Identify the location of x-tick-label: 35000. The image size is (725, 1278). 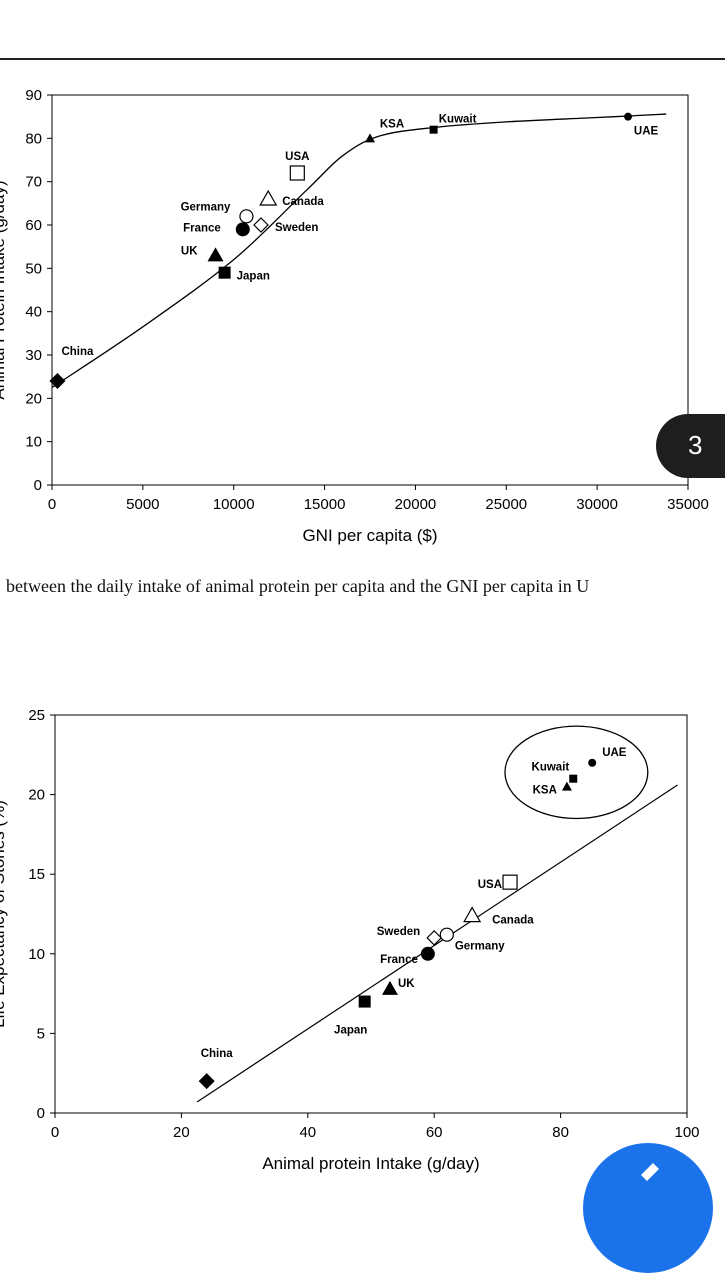
(688, 504).